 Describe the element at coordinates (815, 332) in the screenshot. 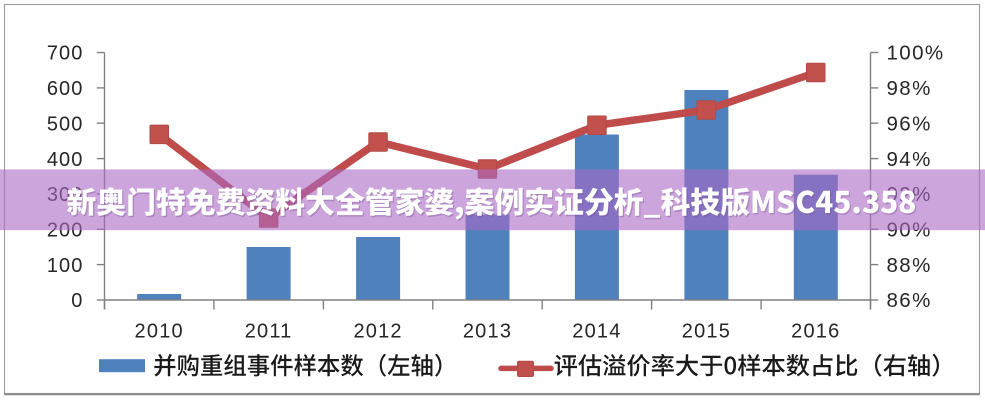

I see `svg-text: 2016` at that location.